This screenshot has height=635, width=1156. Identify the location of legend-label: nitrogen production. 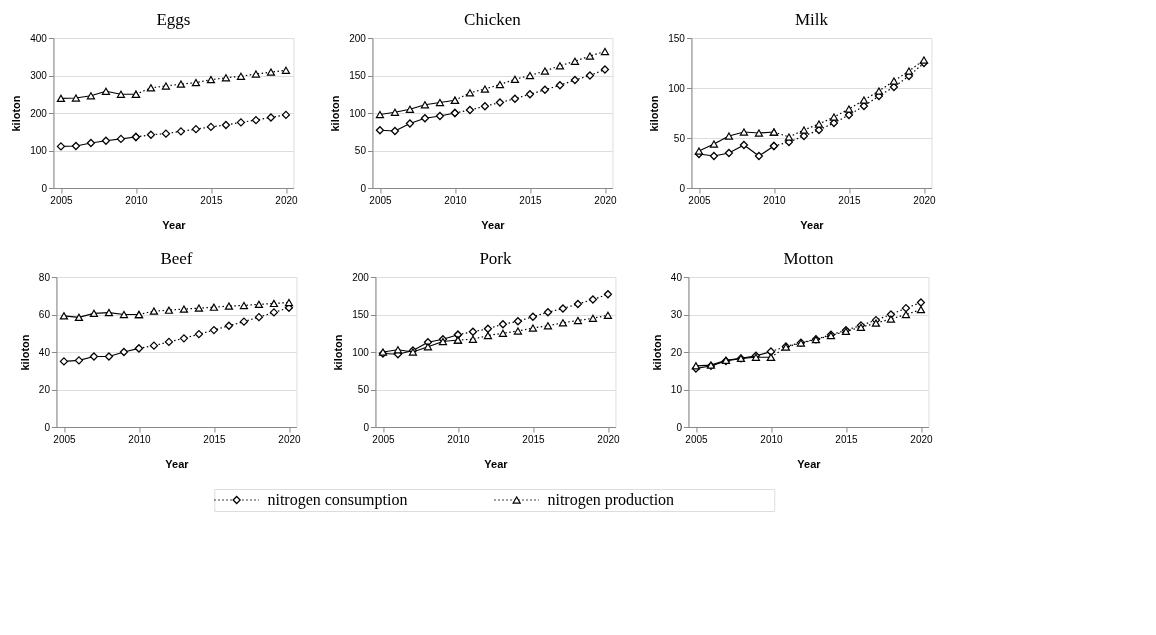
(611, 500).